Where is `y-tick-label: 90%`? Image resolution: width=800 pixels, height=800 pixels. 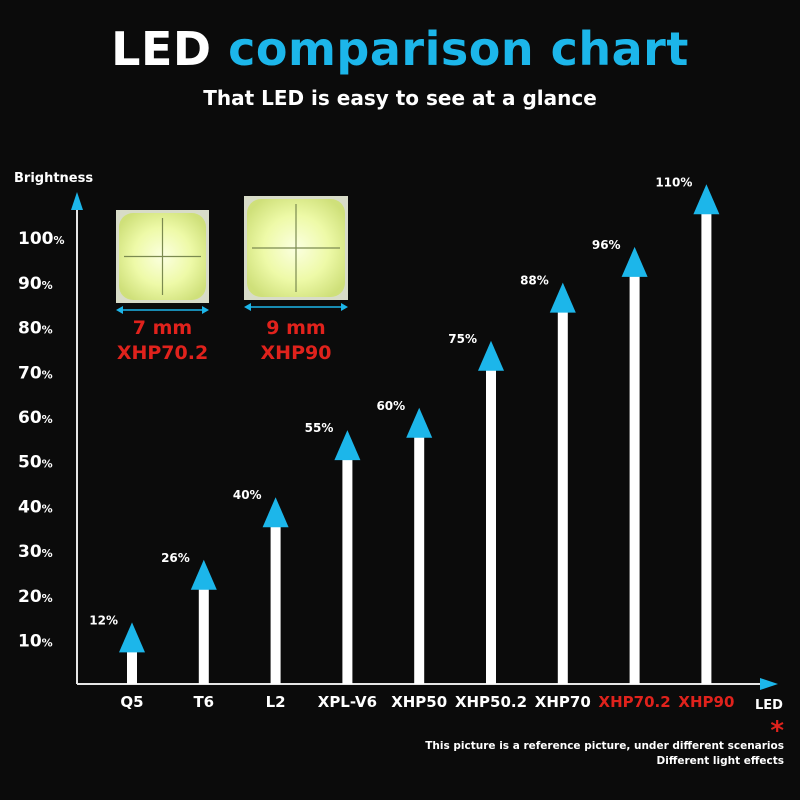 y-tick-label: 90% is located at coordinates (35, 284).